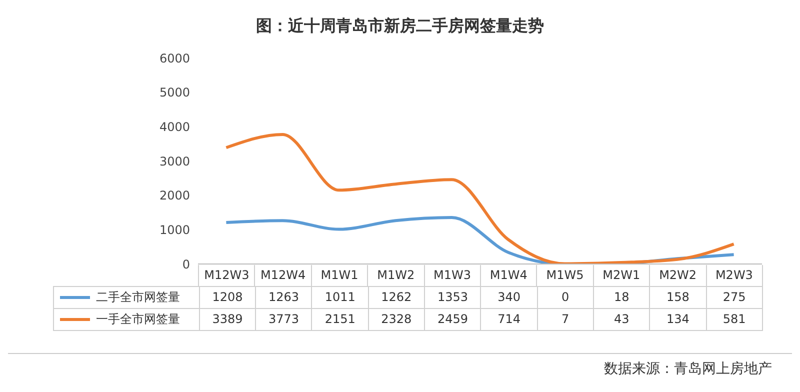 The image size is (800, 392). I want to click on x-tick-label: M12W3, so click(226, 275).